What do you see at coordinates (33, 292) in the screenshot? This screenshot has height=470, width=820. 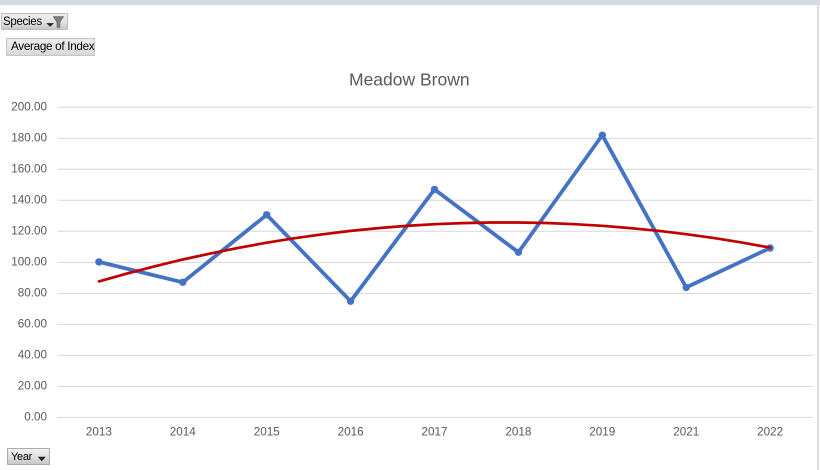 I see `svg-text: 80.00` at bounding box center [33, 292].